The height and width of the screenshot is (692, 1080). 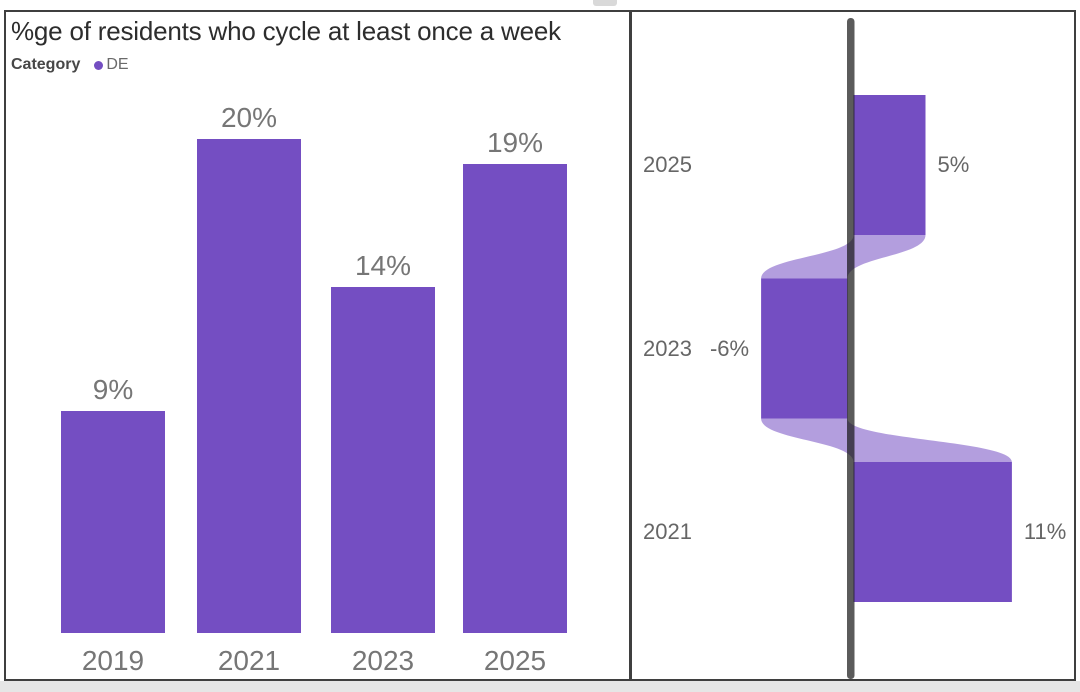 What do you see at coordinates (540, 686) in the screenshot?
I see `page-bottom-strip` at bounding box center [540, 686].